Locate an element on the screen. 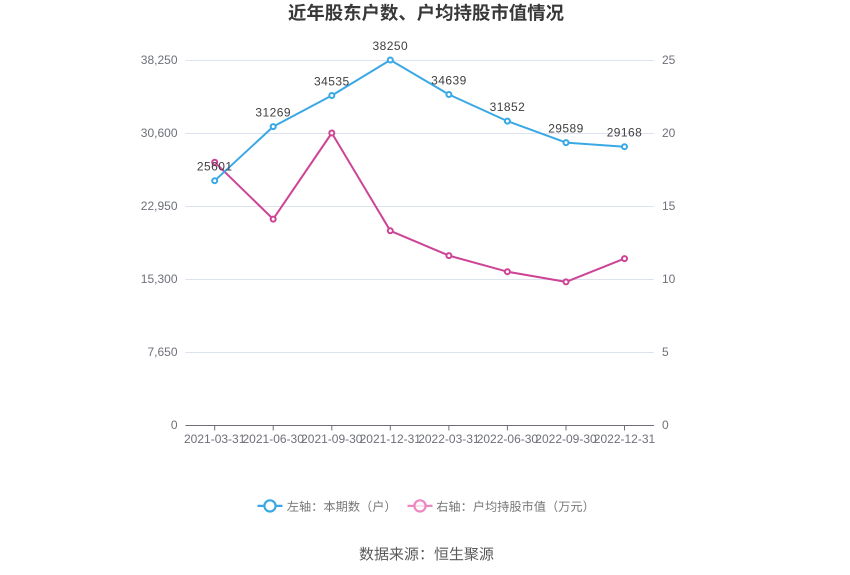 The width and height of the screenshot is (850, 575). svg-text: 2022-09-30 is located at coordinates (566, 439).